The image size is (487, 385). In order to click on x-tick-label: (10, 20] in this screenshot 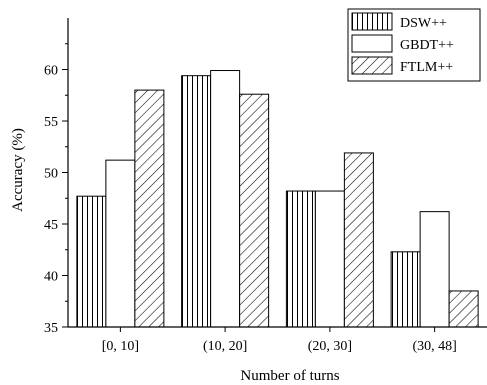, I will do `click(225, 346)`.